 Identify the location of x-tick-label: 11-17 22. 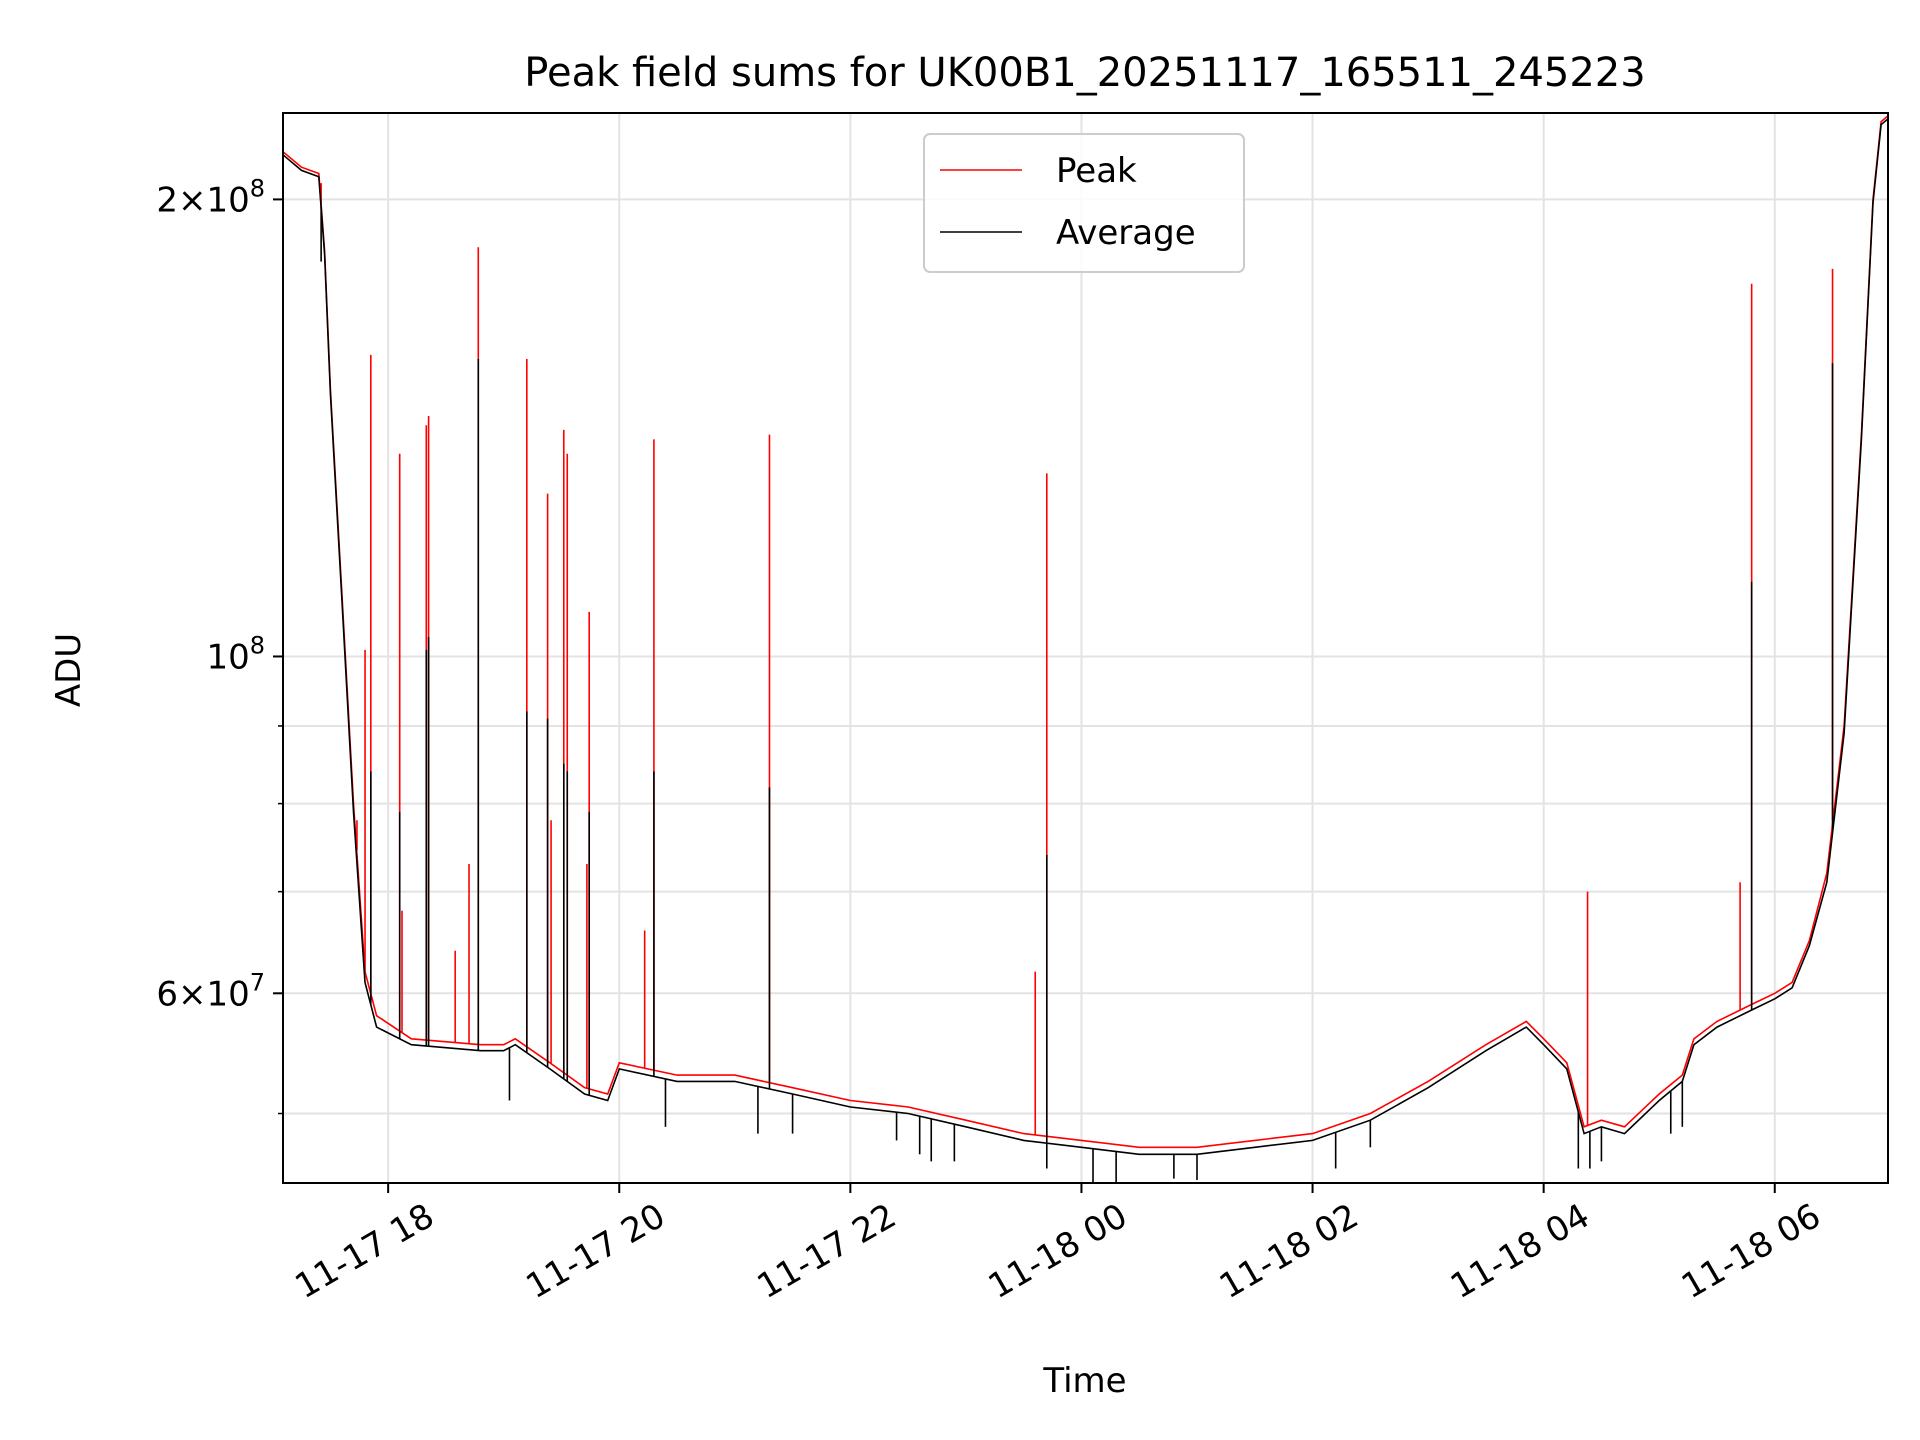
(827, 1251).